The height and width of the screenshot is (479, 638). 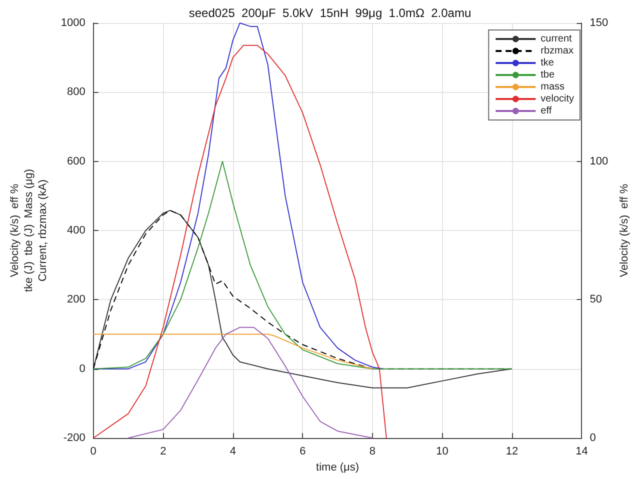 I want to click on x-tick-label: 10, so click(x=442, y=452).